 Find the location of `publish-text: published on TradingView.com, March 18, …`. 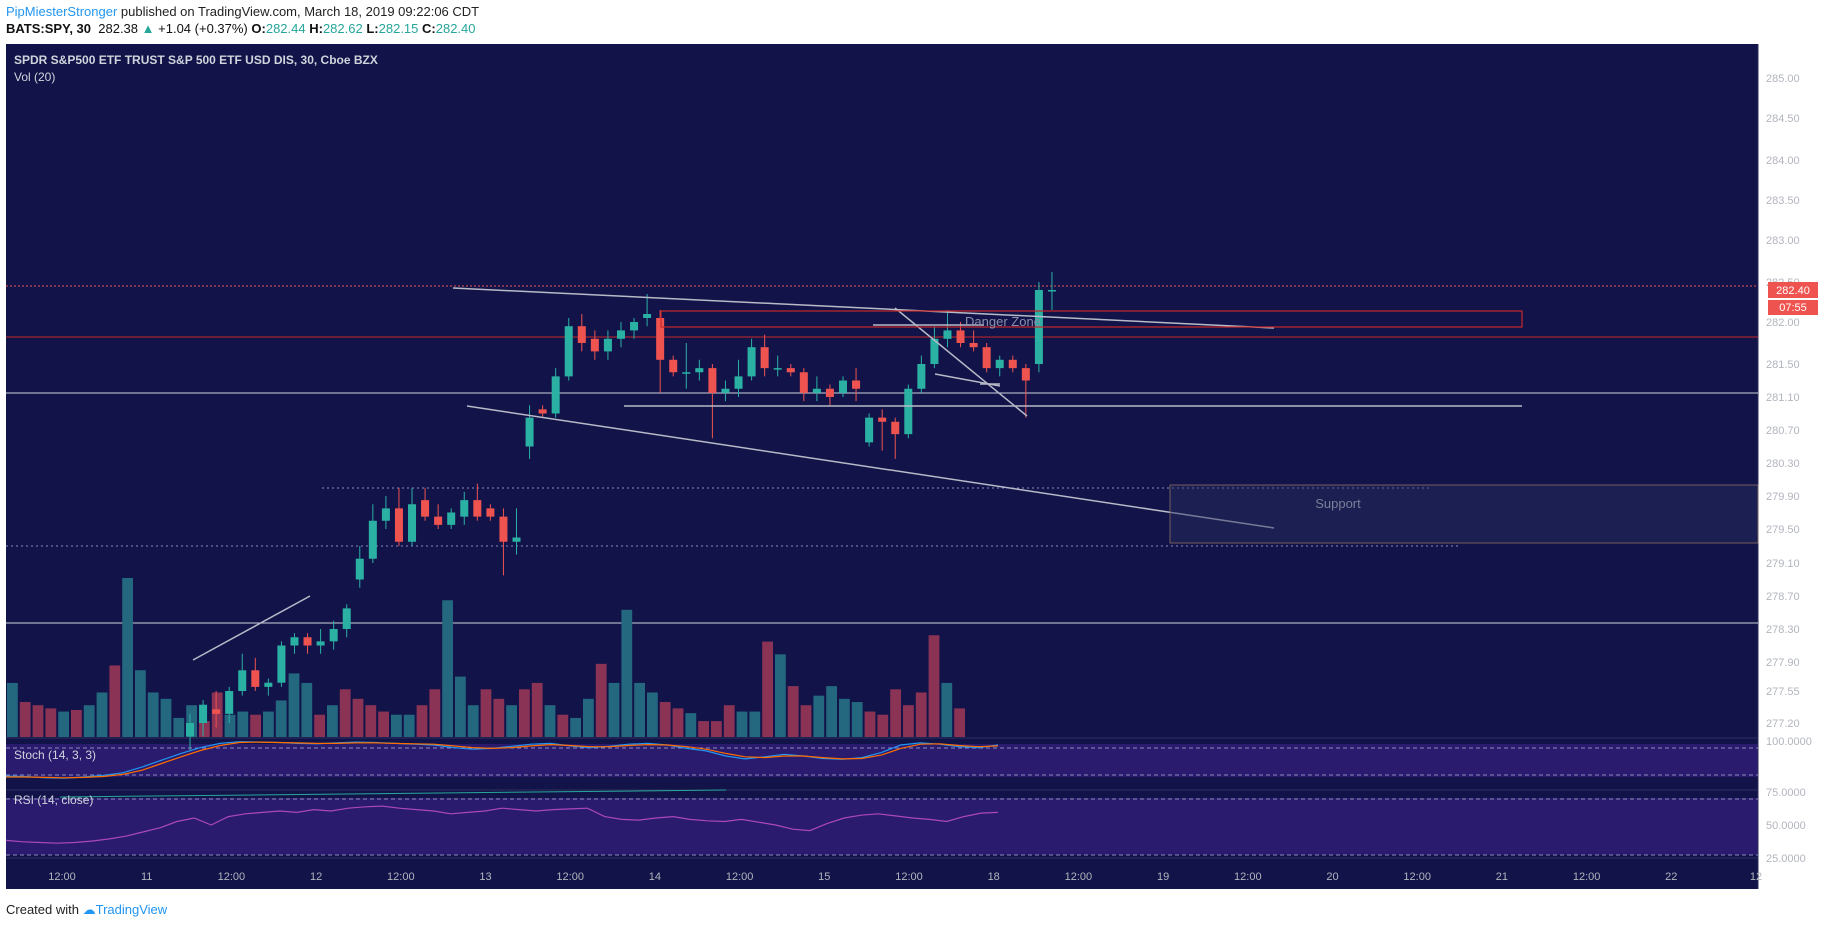

publish-text: published on TradingView.com, March 18, … is located at coordinates (300, 11).